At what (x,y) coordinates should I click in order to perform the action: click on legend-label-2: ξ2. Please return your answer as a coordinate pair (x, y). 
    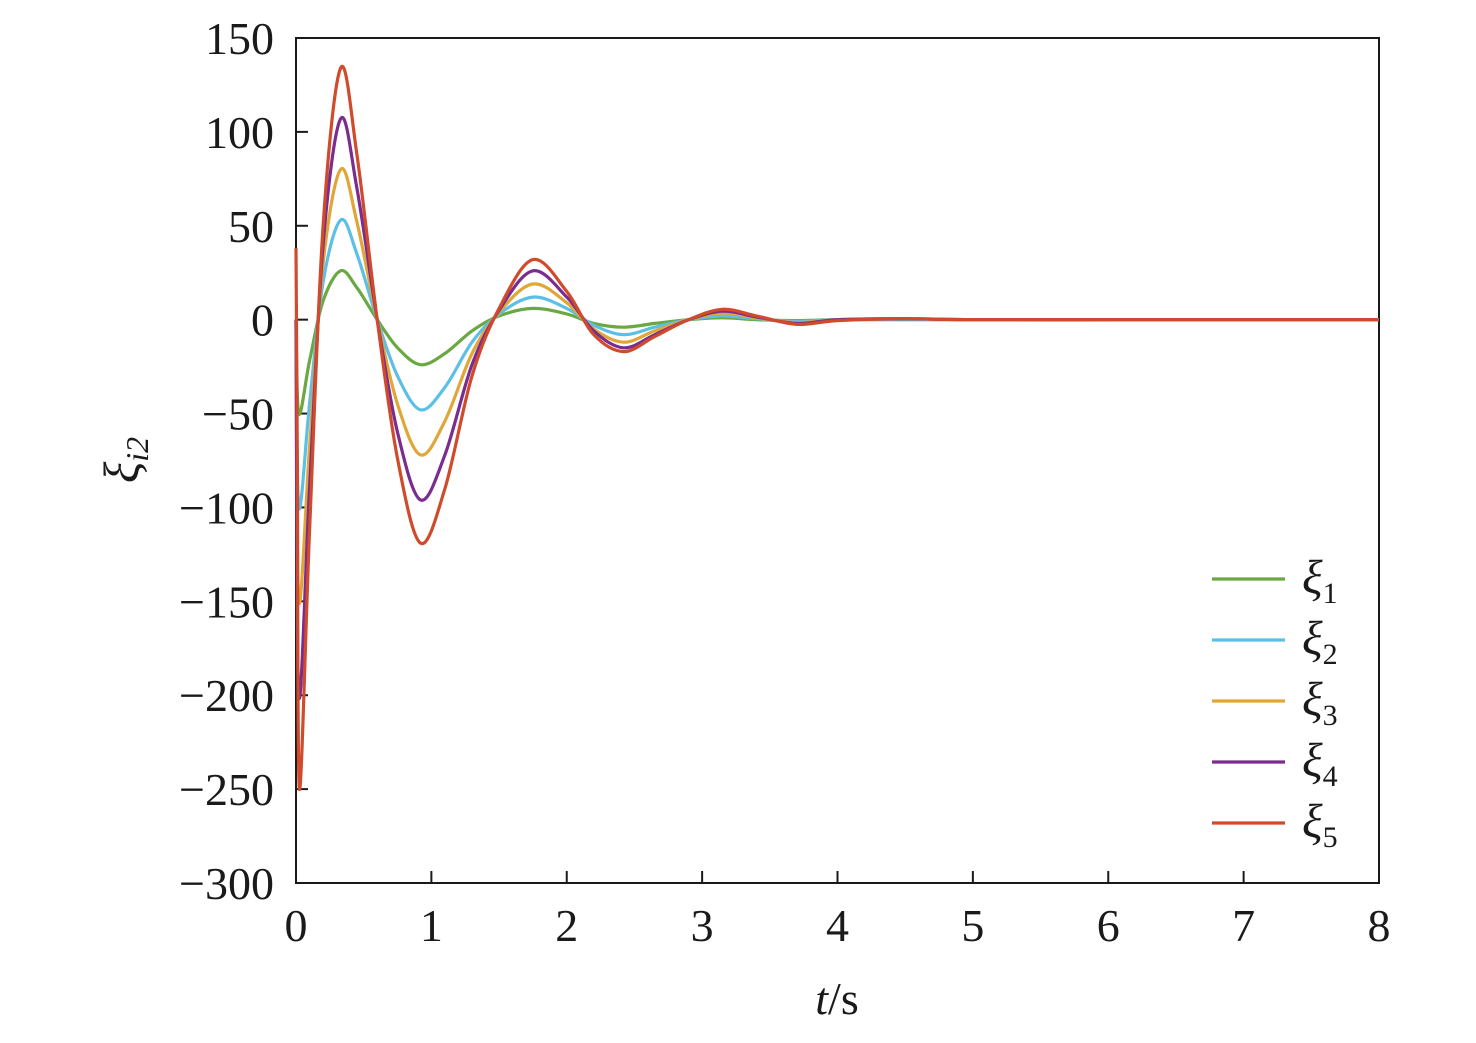
    Looking at the image, I should click on (1320, 641).